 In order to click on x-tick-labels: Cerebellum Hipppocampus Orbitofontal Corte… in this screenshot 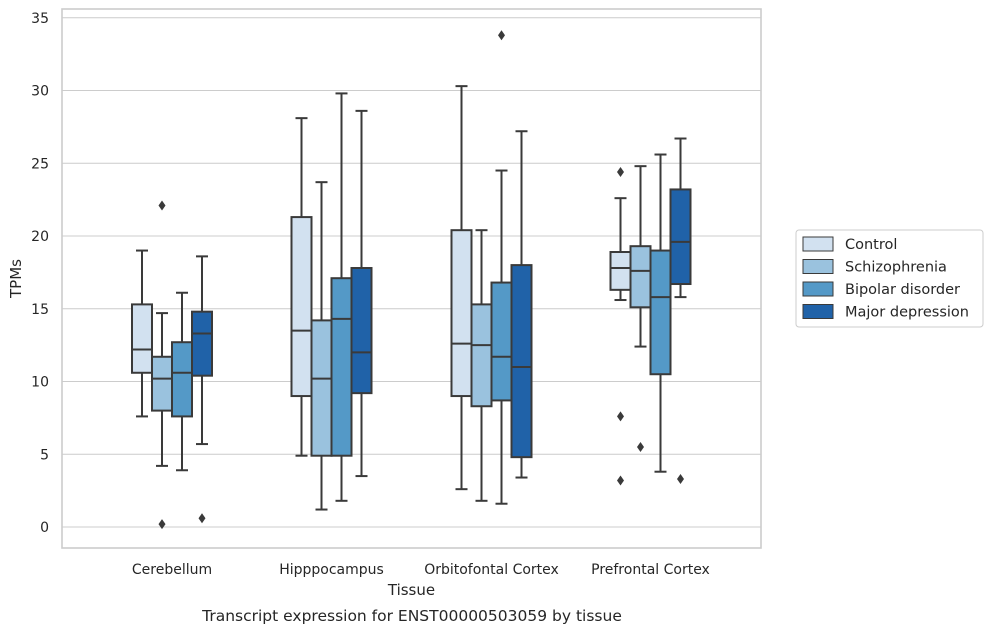, I will do `click(421, 570)`.